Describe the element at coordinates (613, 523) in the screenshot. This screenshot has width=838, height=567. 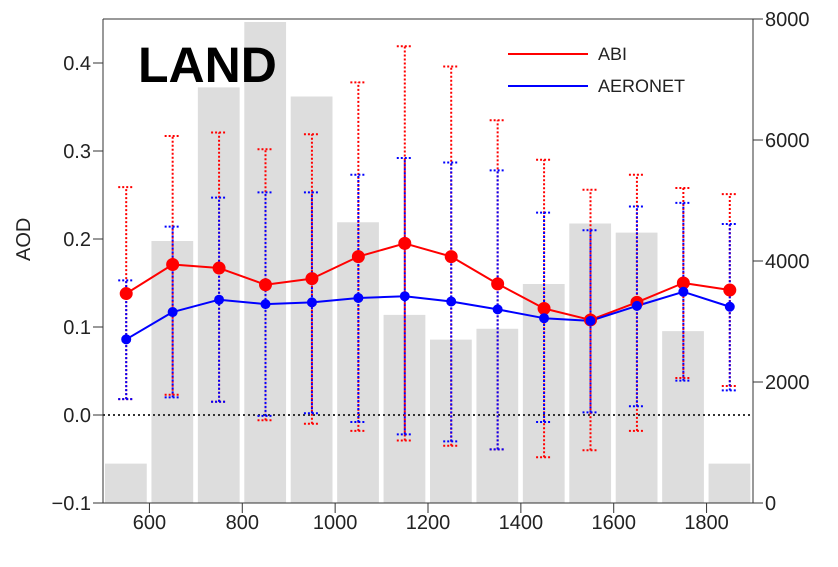
I see `x-tick-label: 1600` at that location.